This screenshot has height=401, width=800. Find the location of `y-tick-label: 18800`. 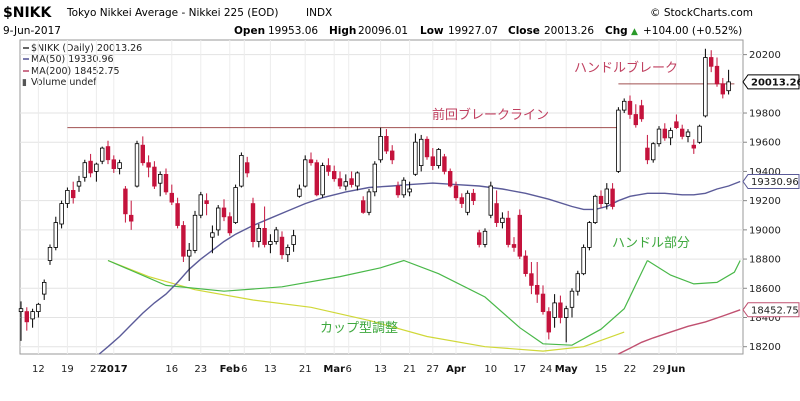

y-tick-label: 18800 is located at coordinates (765, 260).